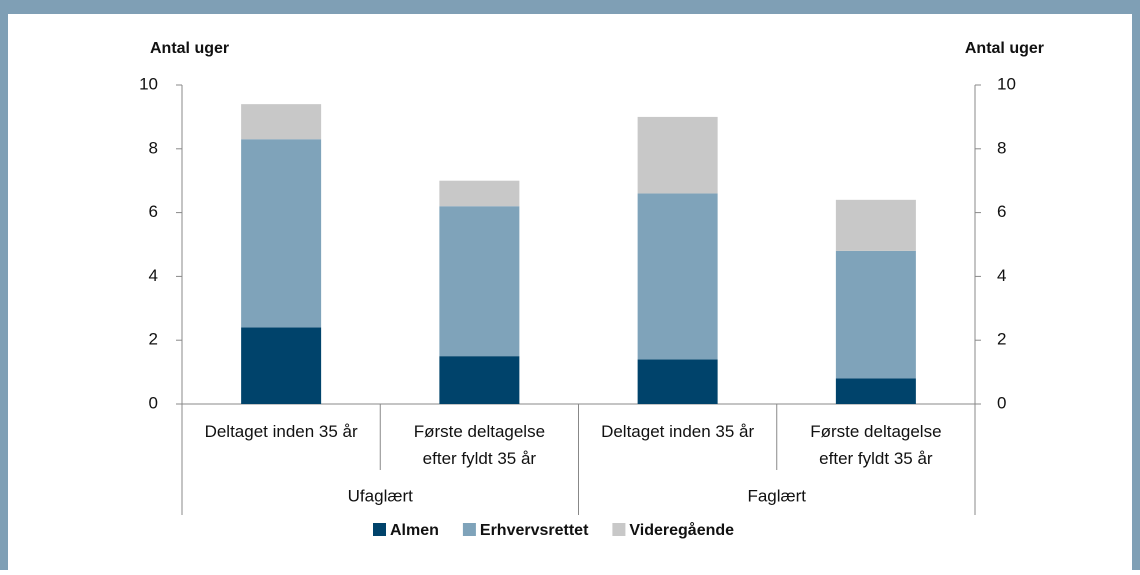  I want to click on y-axis-title: Antal uger, so click(189, 48).